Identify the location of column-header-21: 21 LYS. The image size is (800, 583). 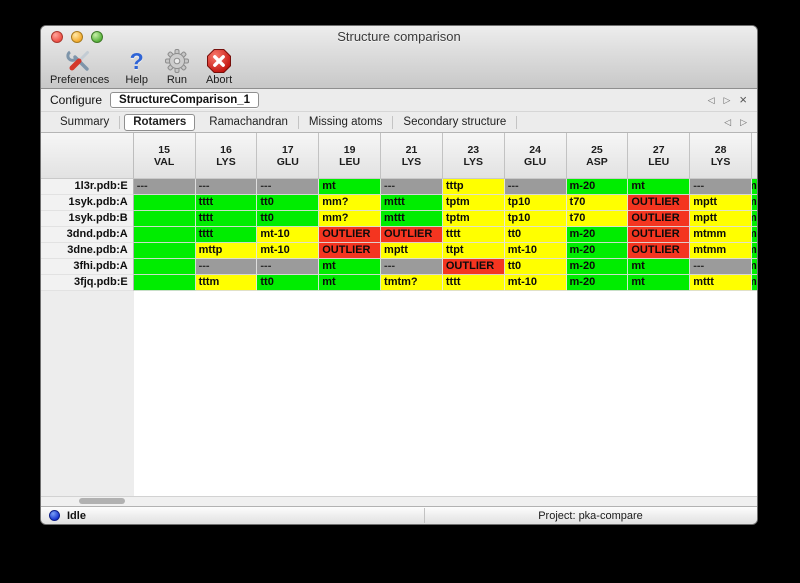
(412, 156).